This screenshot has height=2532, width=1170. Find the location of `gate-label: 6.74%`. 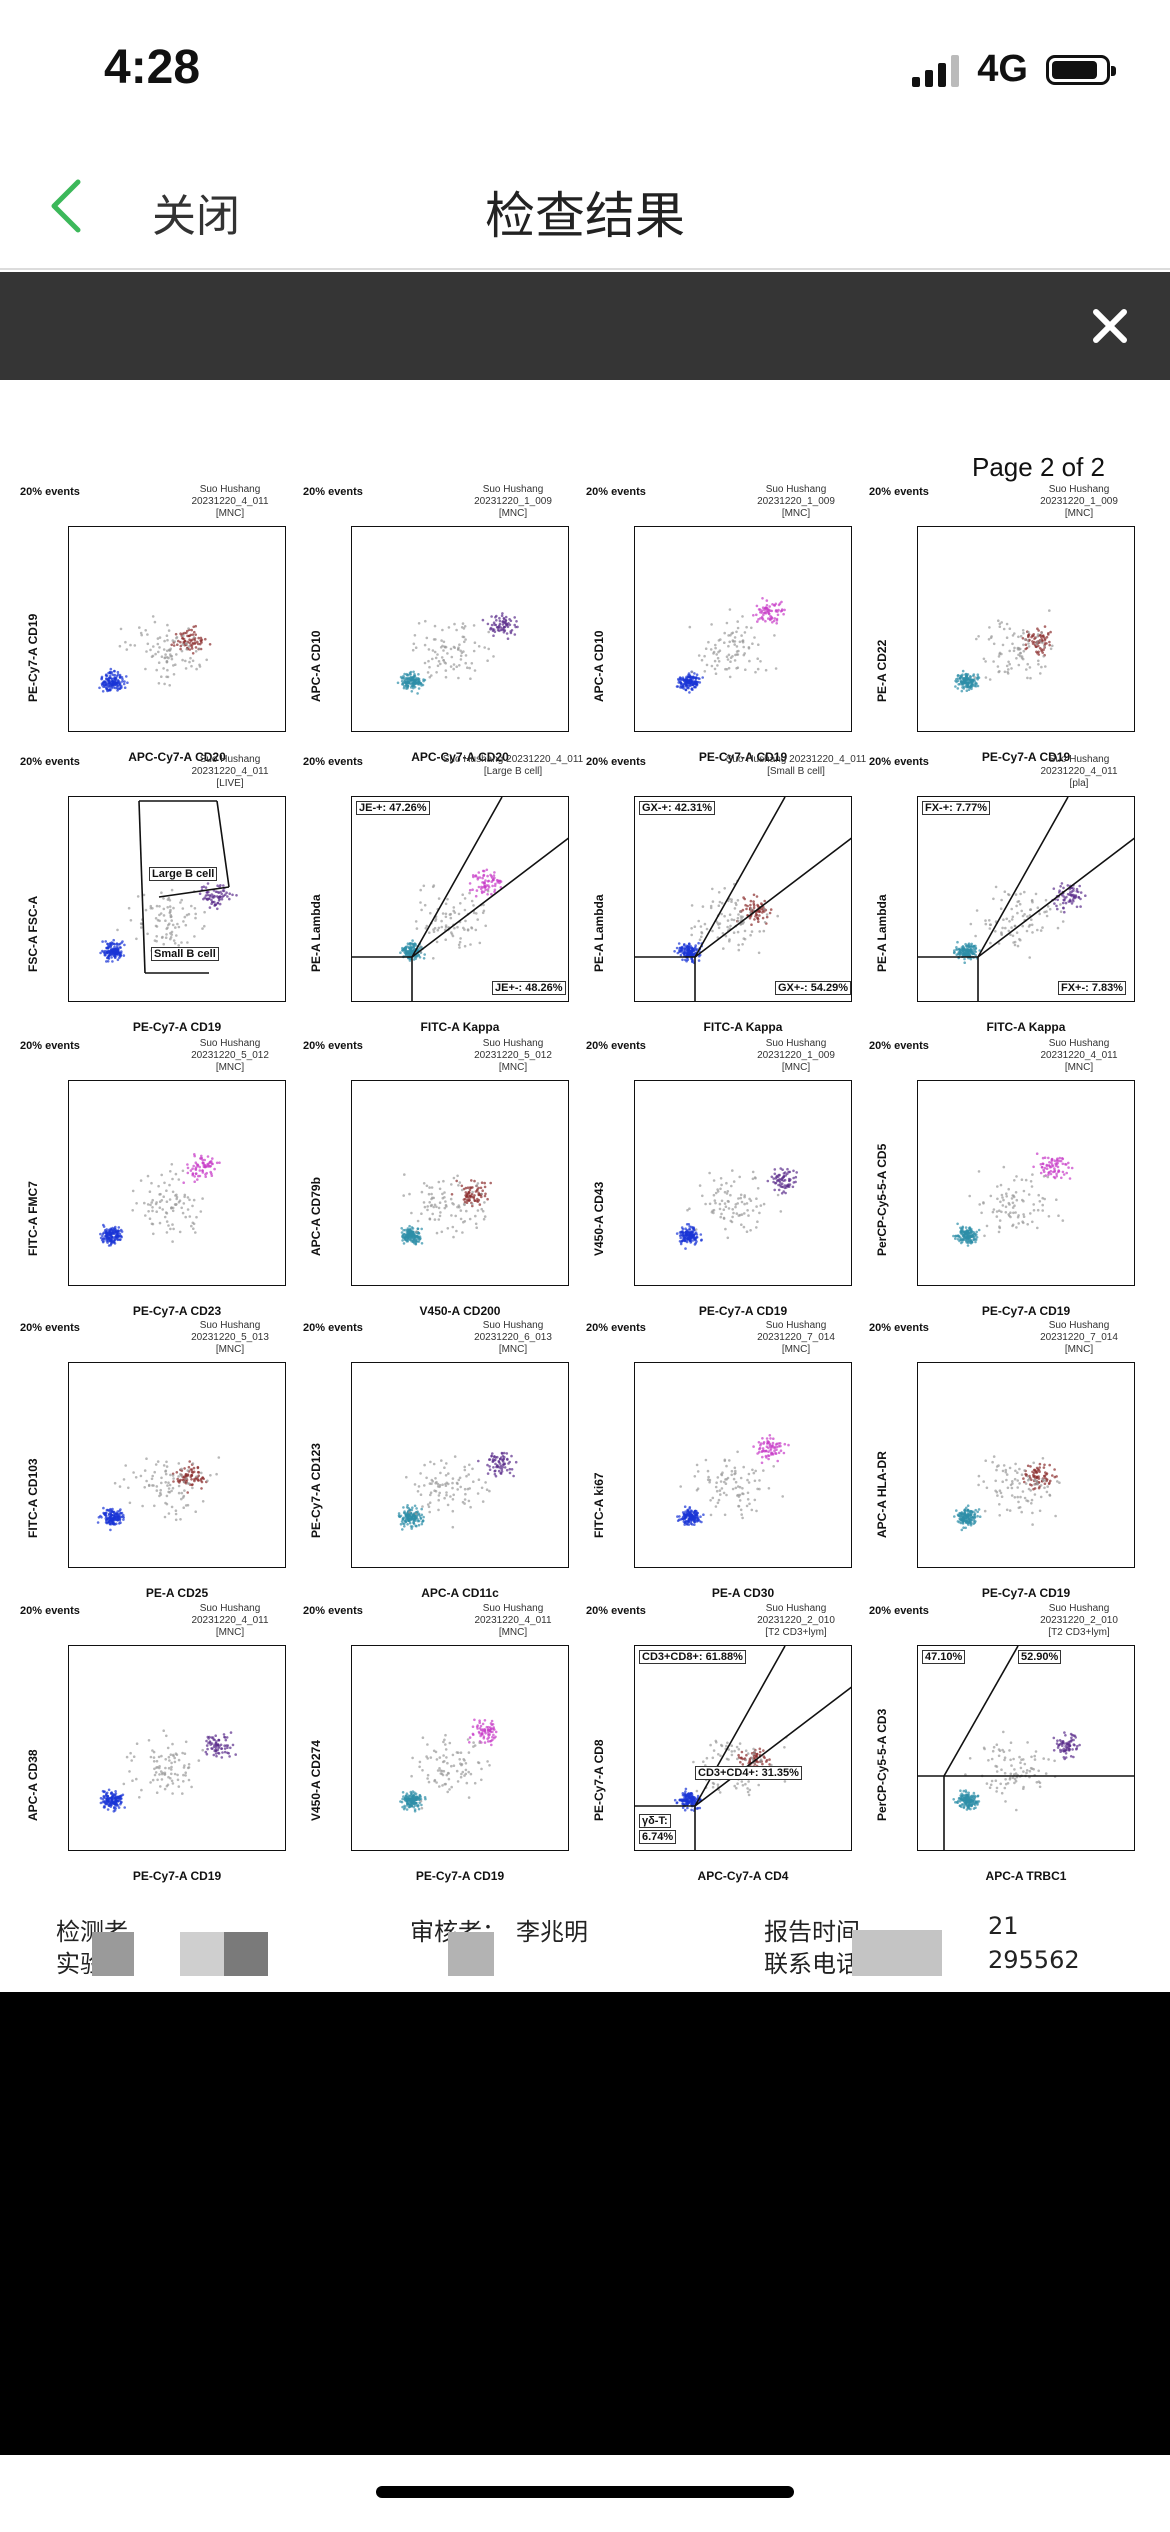

gate-label: 6.74% is located at coordinates (658, 1837).